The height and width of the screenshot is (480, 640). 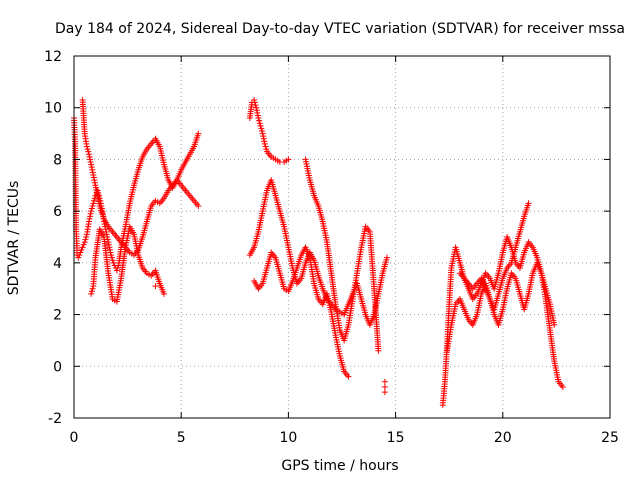 What do you see at coordinates (288, 438) in the screenshot?
I see `x-tick-label: 10` at bounding box center [288, 438].